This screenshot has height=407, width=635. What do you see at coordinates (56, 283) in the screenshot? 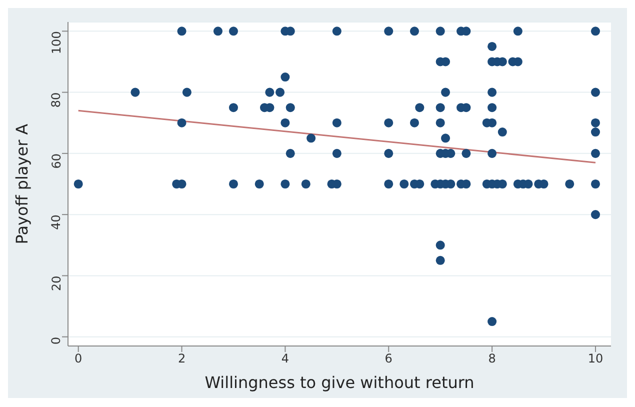
I see `y-tick-label: 20` at bounding box center [56, 283].